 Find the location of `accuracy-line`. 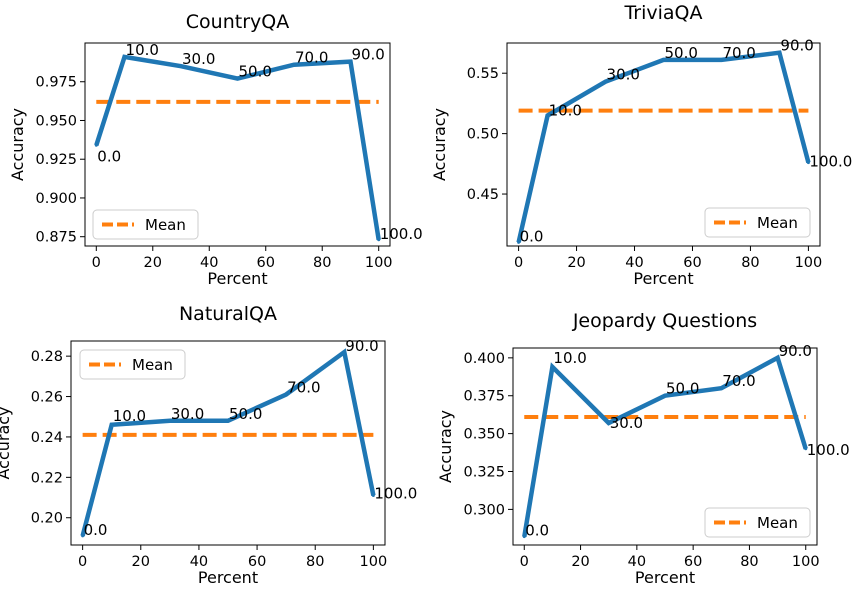

accuracy-line is located at coordinates (228, 442).